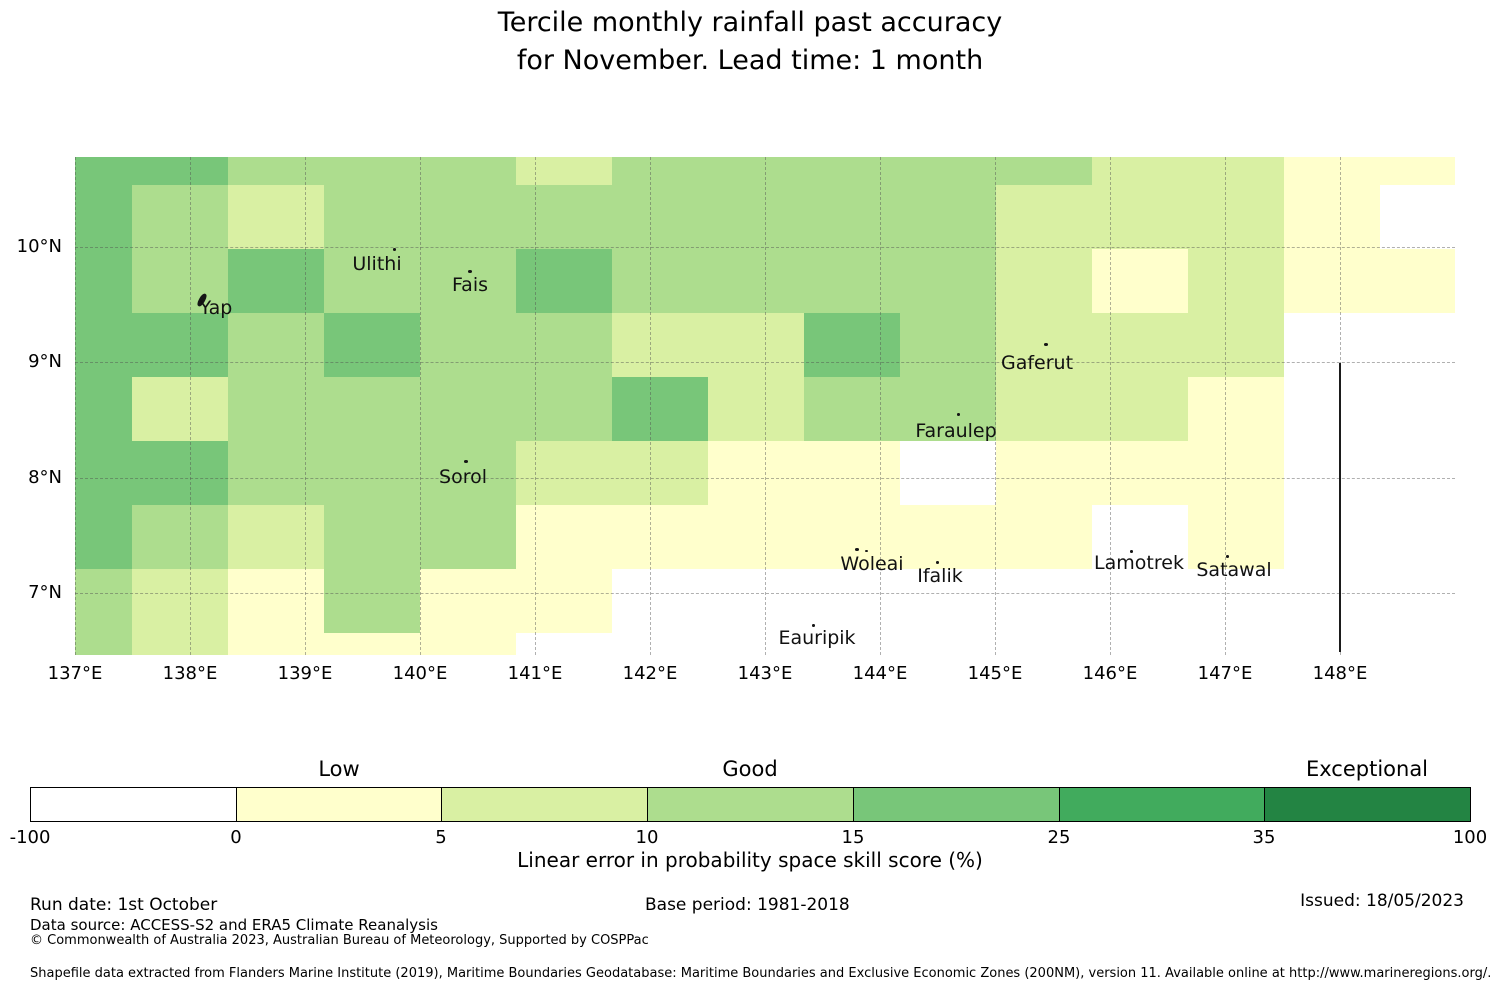 The image size is (1500, 990). What do you see at coordinates (750, 22) in the screenshot?
I see `page-title-line-1: Tercile monthly rainfall past accuracy` at bounding box center [750, 22].